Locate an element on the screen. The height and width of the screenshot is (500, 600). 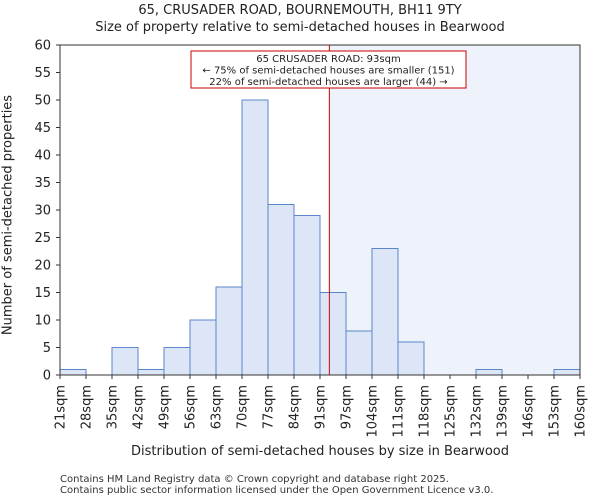
x-tick-label: 63sqm is located at coordinates (217, 407).